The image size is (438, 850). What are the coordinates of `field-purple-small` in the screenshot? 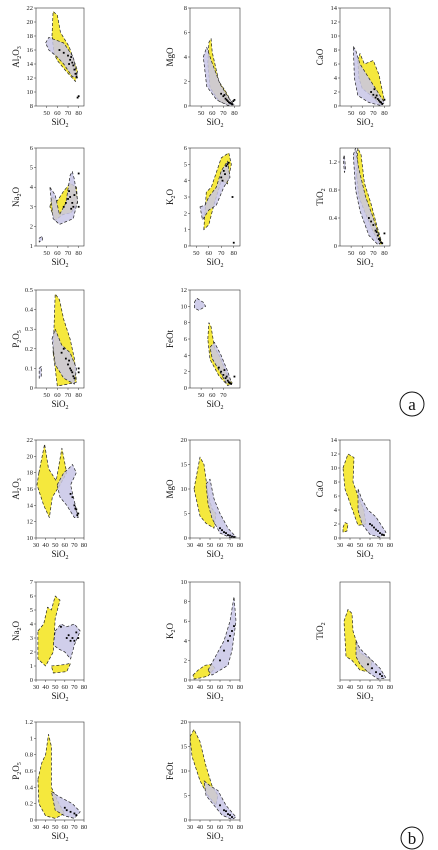 It's located at (344, 163).